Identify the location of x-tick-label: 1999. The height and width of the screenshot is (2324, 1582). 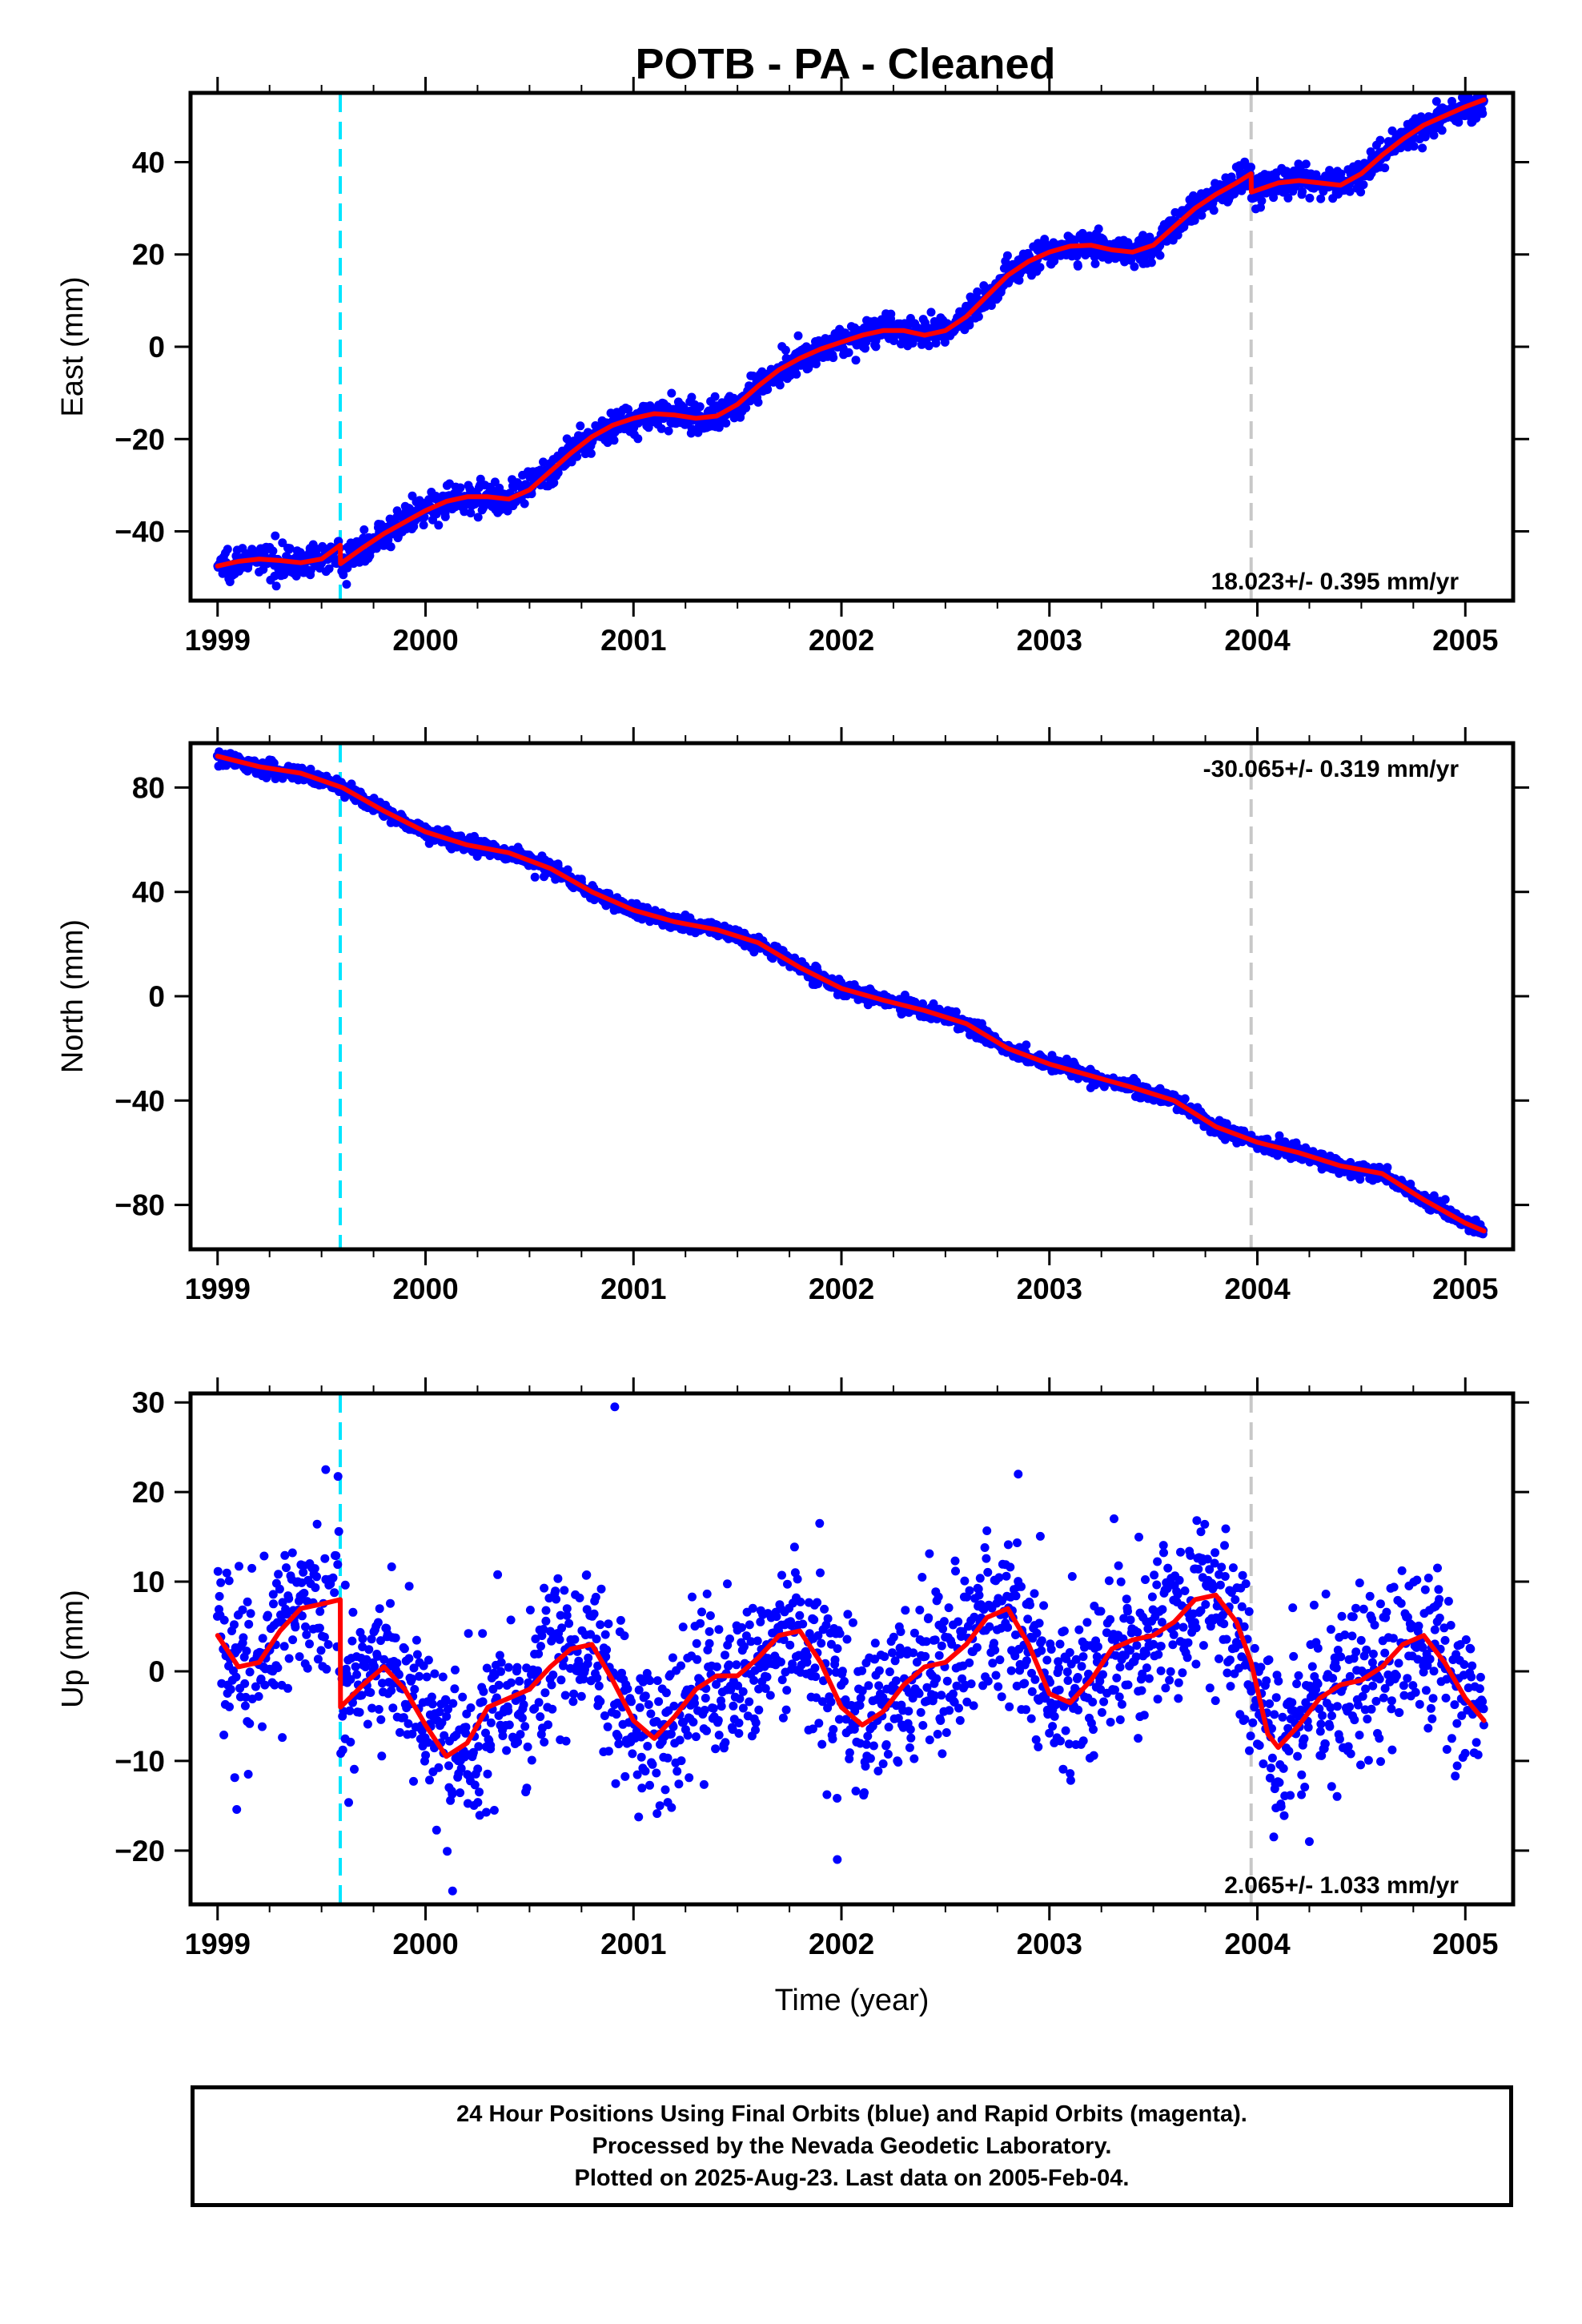
(218, 1289).